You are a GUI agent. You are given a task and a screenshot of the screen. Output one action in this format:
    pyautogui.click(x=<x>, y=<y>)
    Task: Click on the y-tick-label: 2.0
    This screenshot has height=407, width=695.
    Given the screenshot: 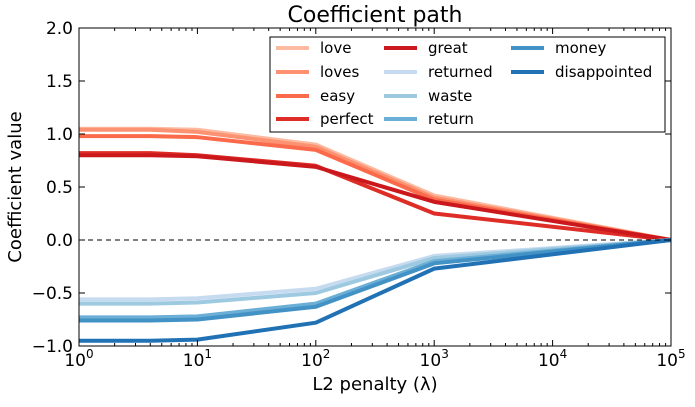 What is the action you would take?
    pyautogui.click(x=59, y=29)
    